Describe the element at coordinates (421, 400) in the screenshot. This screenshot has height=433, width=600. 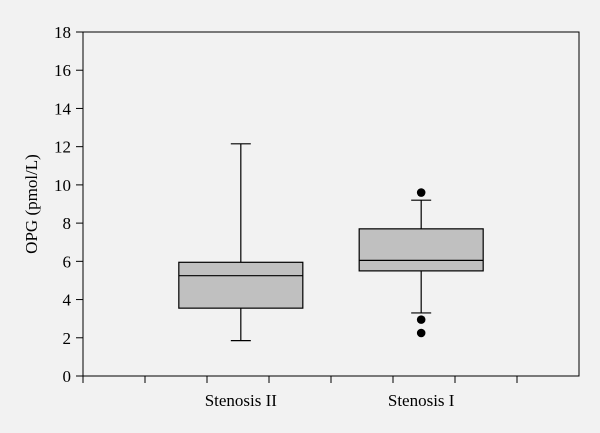
I see `x-category-label: Stenosis I` at that location.